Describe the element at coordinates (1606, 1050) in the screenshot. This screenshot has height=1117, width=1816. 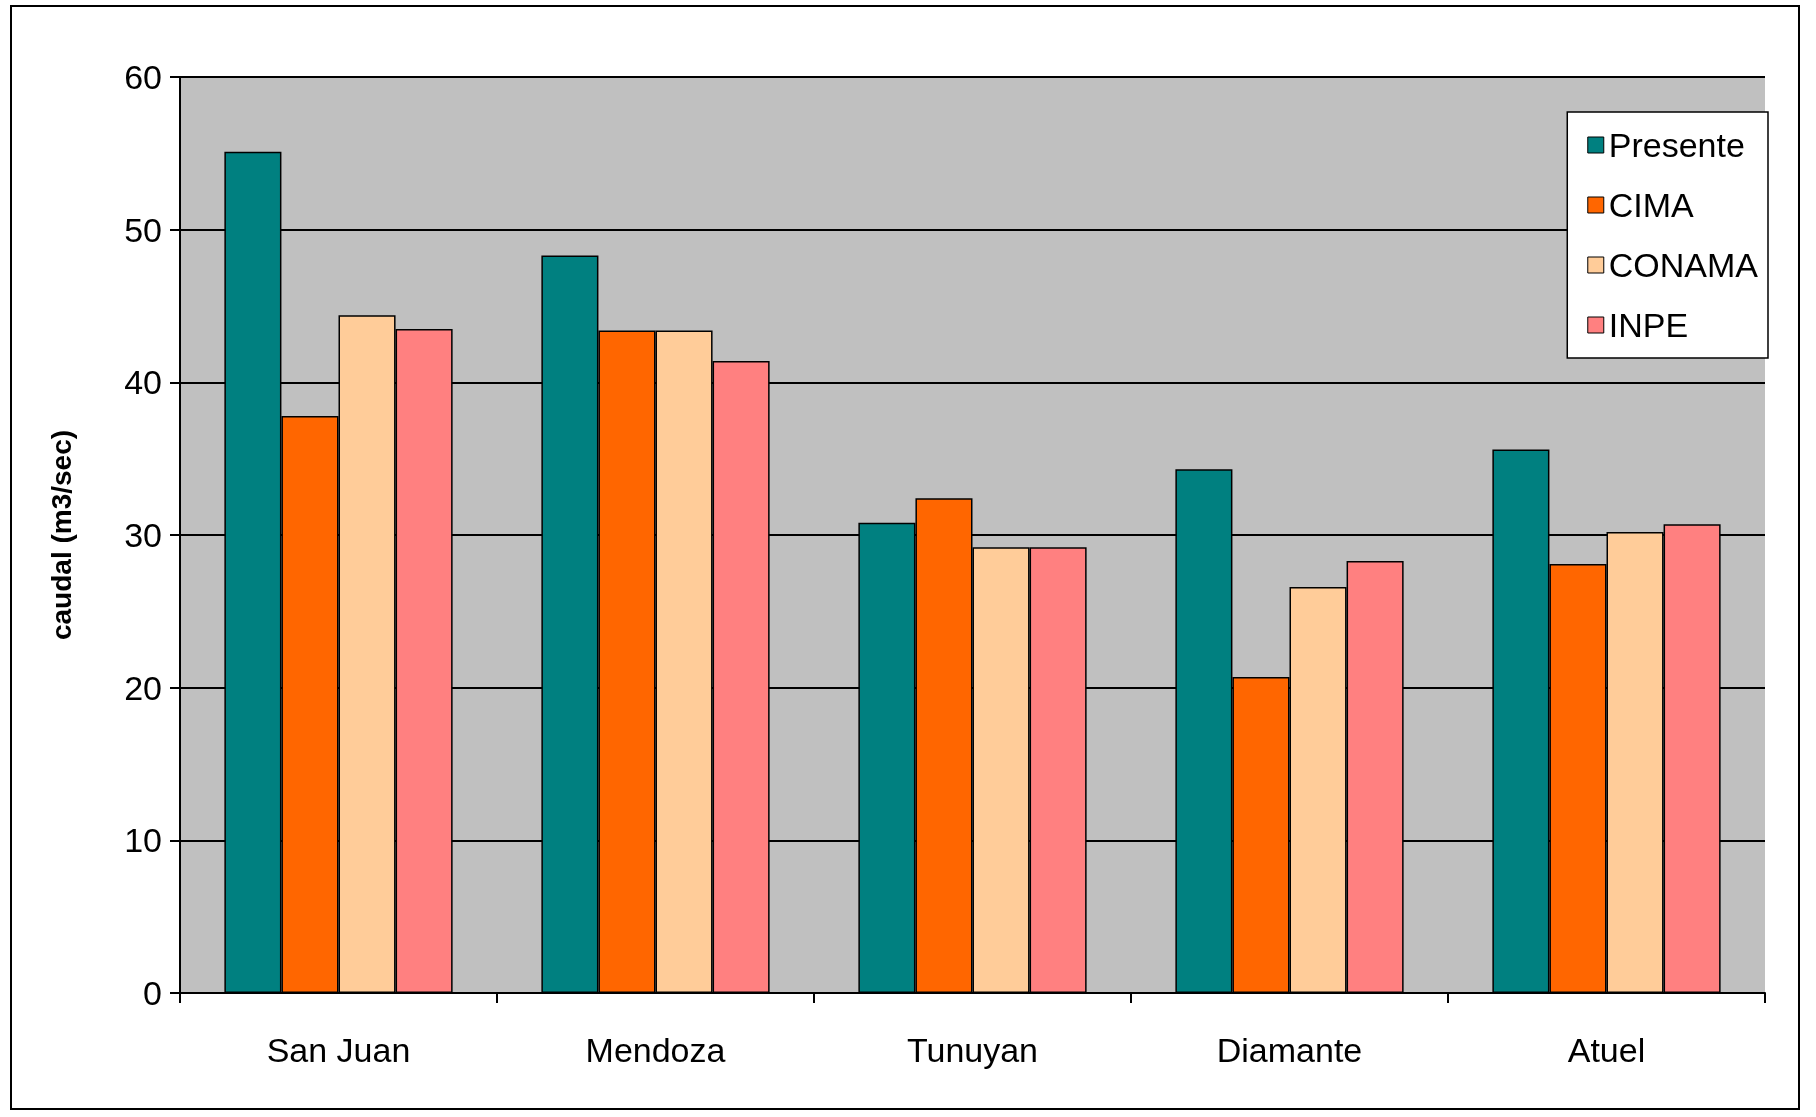
I see `x-tick-label: Atuel` at that location.